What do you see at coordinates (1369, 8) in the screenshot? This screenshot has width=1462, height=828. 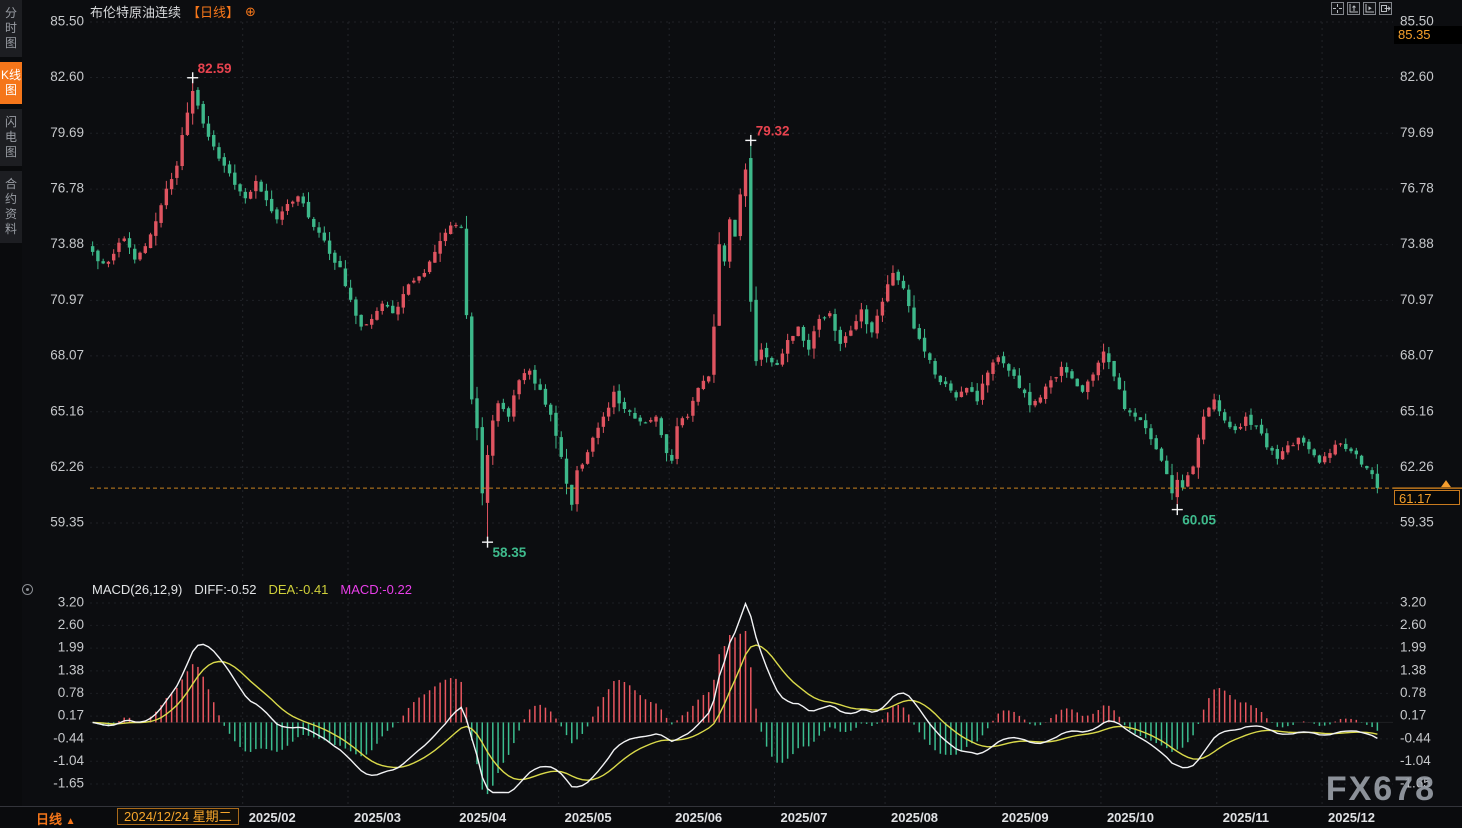 I see `axis-auto-icon` at bounding box center [1369, 8].